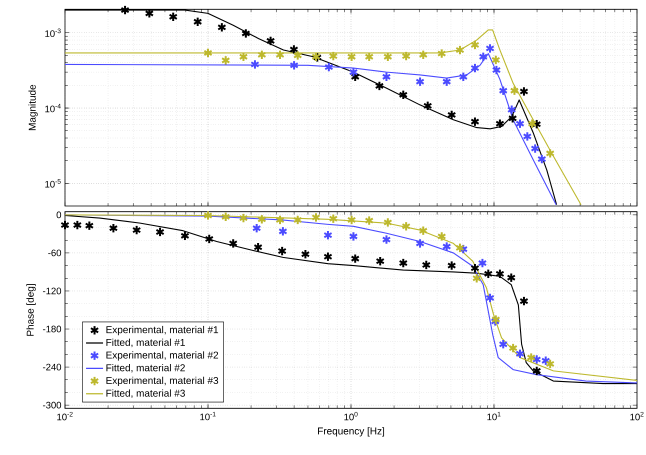 The image size is (646, 455). I want to click on y-tick-label: 0, so click(59, 215).